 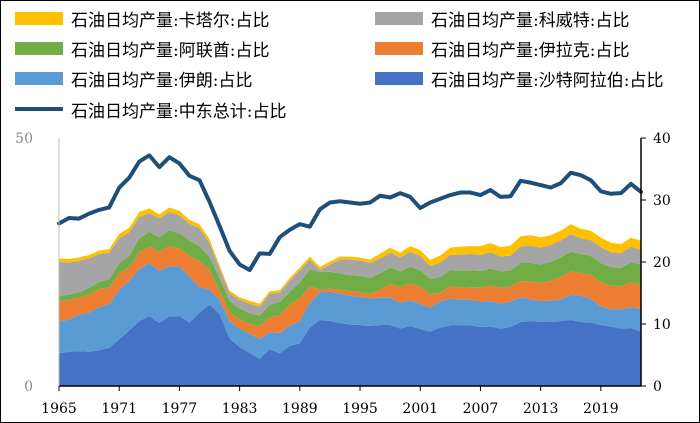 I want to click on x-tick-label: 1989, so click(x=300, y=409).